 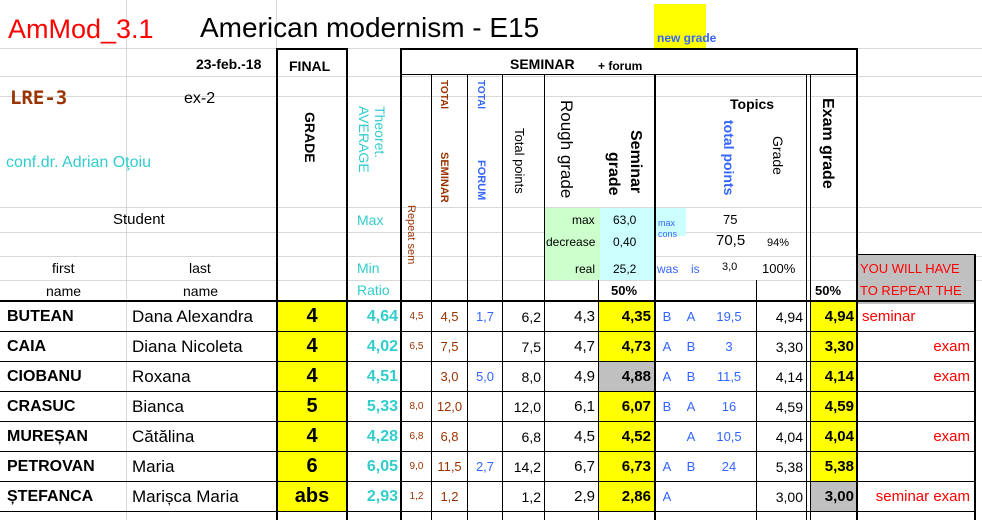 I want to click on topics-grade-value: 3,30, so click(x=789, y=346).